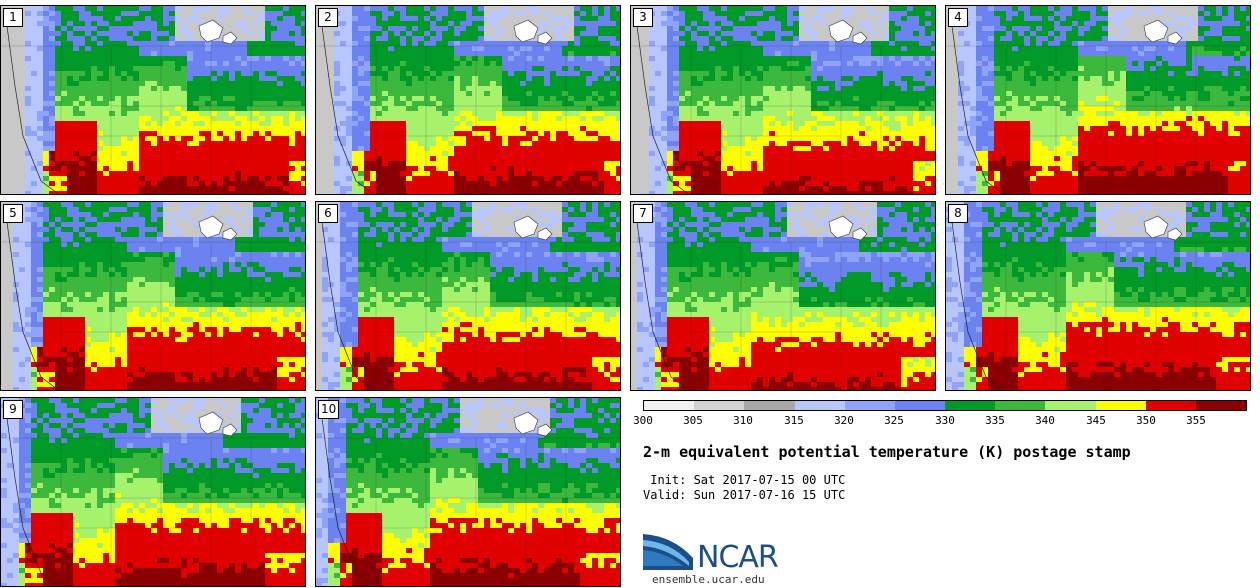  What do you see at coordinates (693, 420) in the screenshot?
I see `colorbar-tick-label: 305` at bounding box center [693, 420].